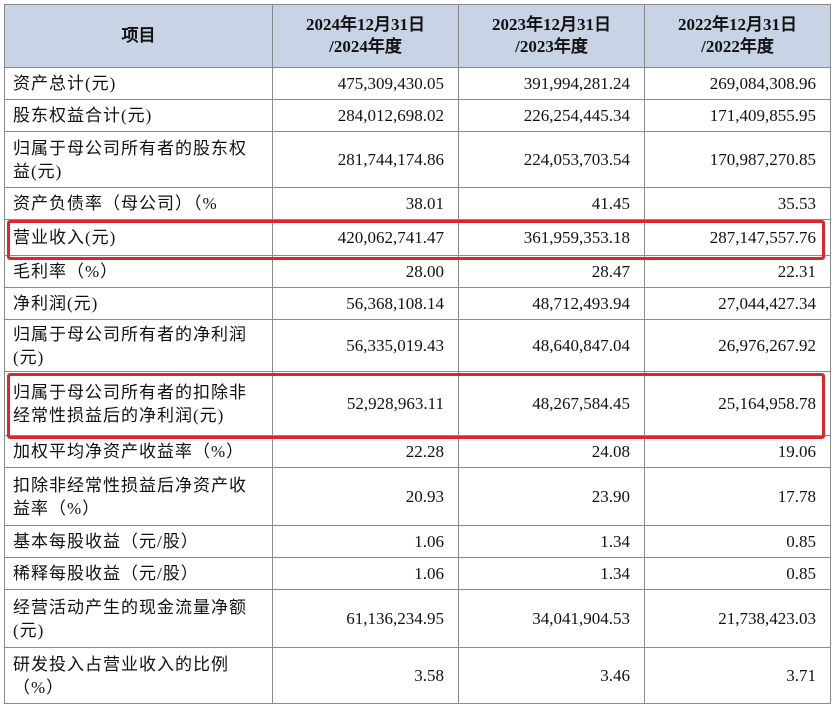  Describe the element at coordinates (365, 675) in the screenshot. I see `value-2024: 3.58` at that location.